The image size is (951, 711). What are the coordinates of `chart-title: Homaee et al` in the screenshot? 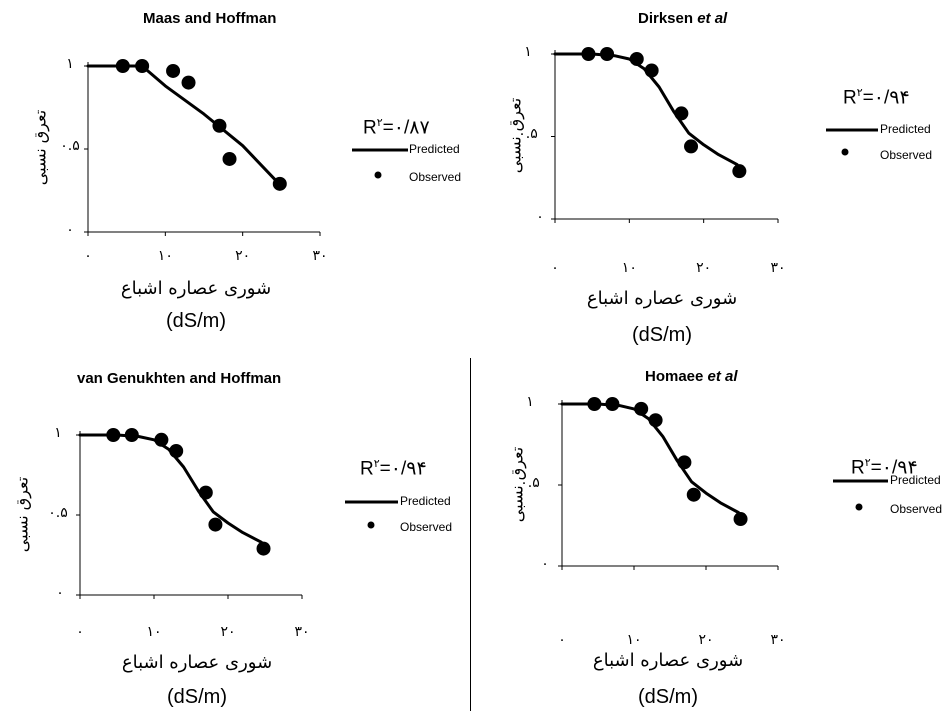 It's located at (691, 376).